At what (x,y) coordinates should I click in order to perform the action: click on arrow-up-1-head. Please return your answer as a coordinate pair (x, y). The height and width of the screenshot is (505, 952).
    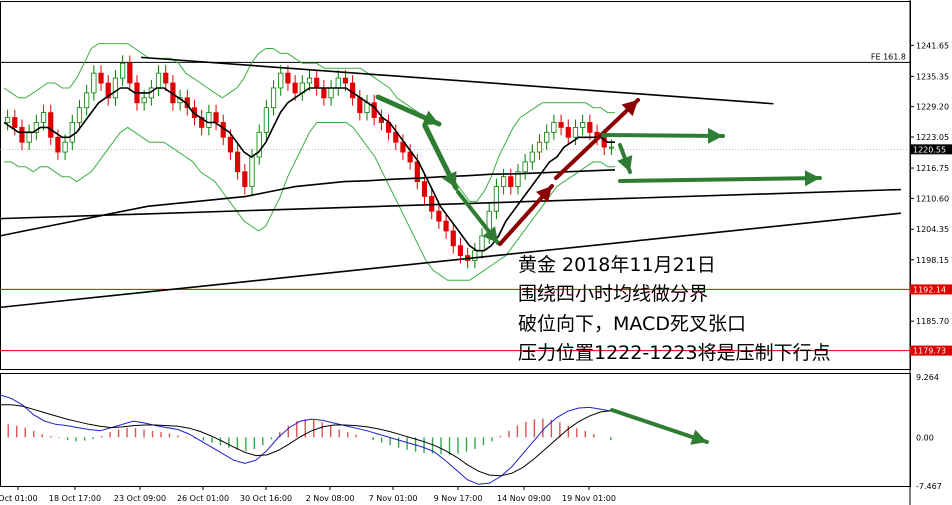
    Looking at the image, I should click on (544, 194).